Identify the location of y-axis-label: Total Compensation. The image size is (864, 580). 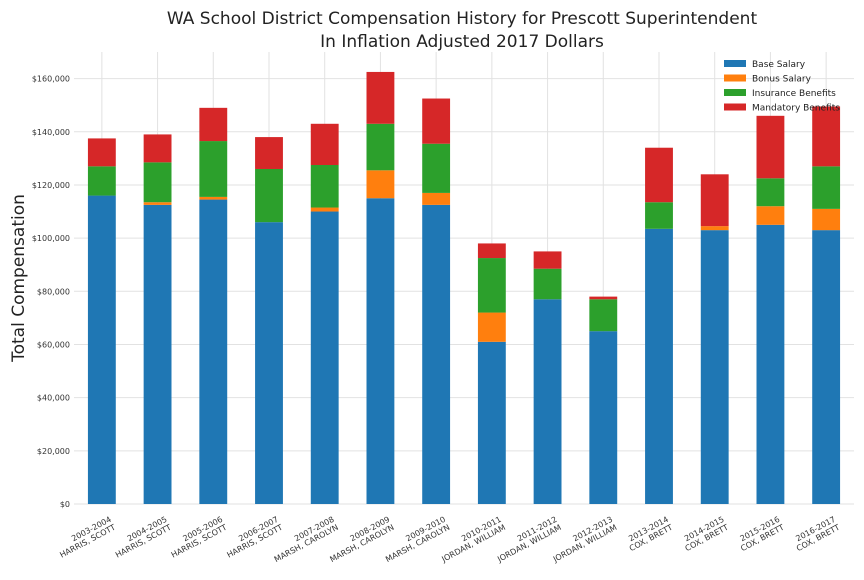
(19, 278).